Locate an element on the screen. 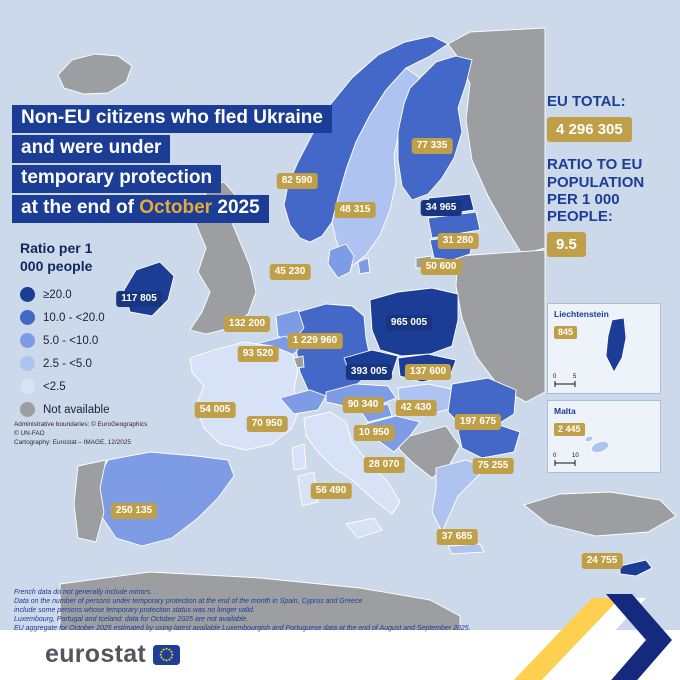  value-badge-sweden: 48 315 is located at coordinates (355, 210).